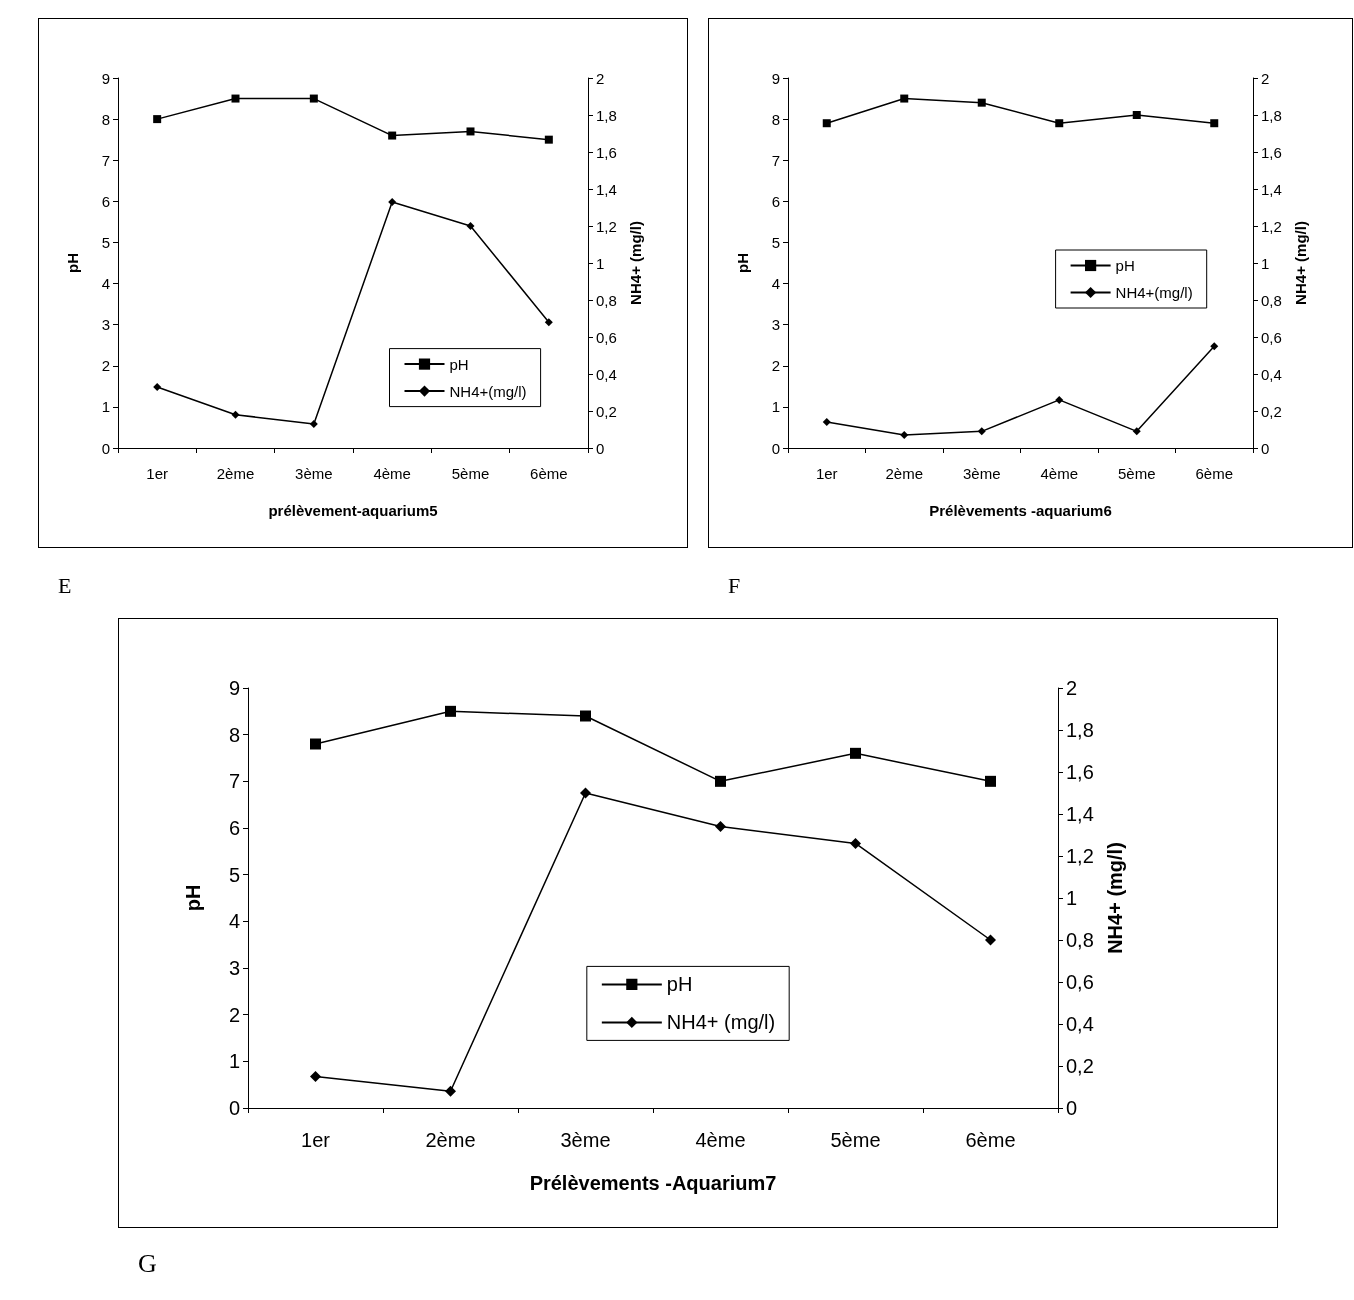 The image size is (1354, 1300). I want to click on text: G, so click(147, 1263).